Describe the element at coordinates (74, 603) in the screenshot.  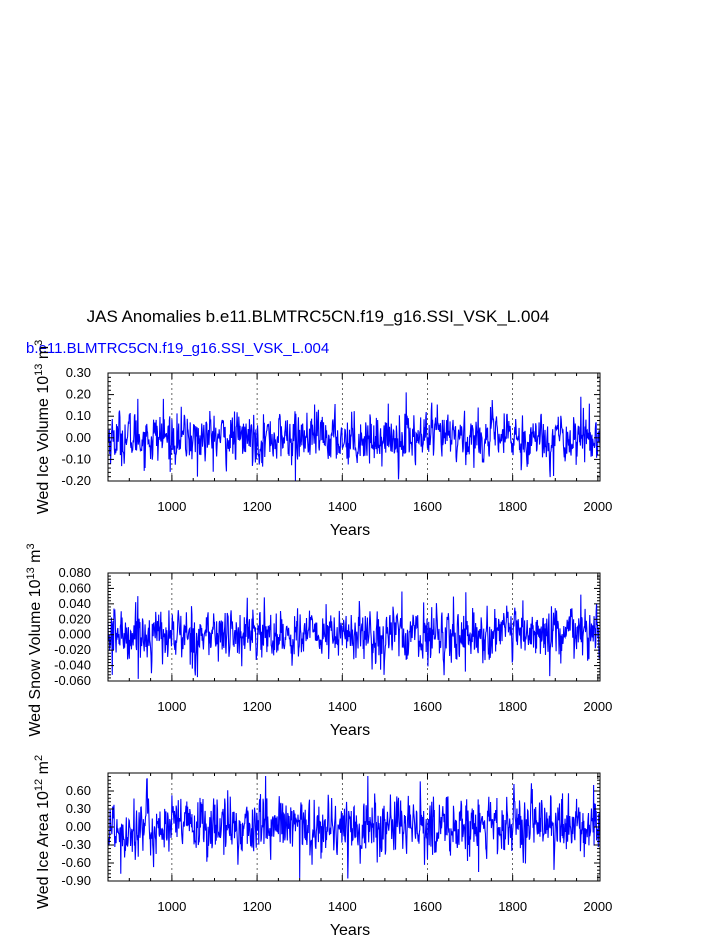
I see `y-tick-label: 0.040` at that location.